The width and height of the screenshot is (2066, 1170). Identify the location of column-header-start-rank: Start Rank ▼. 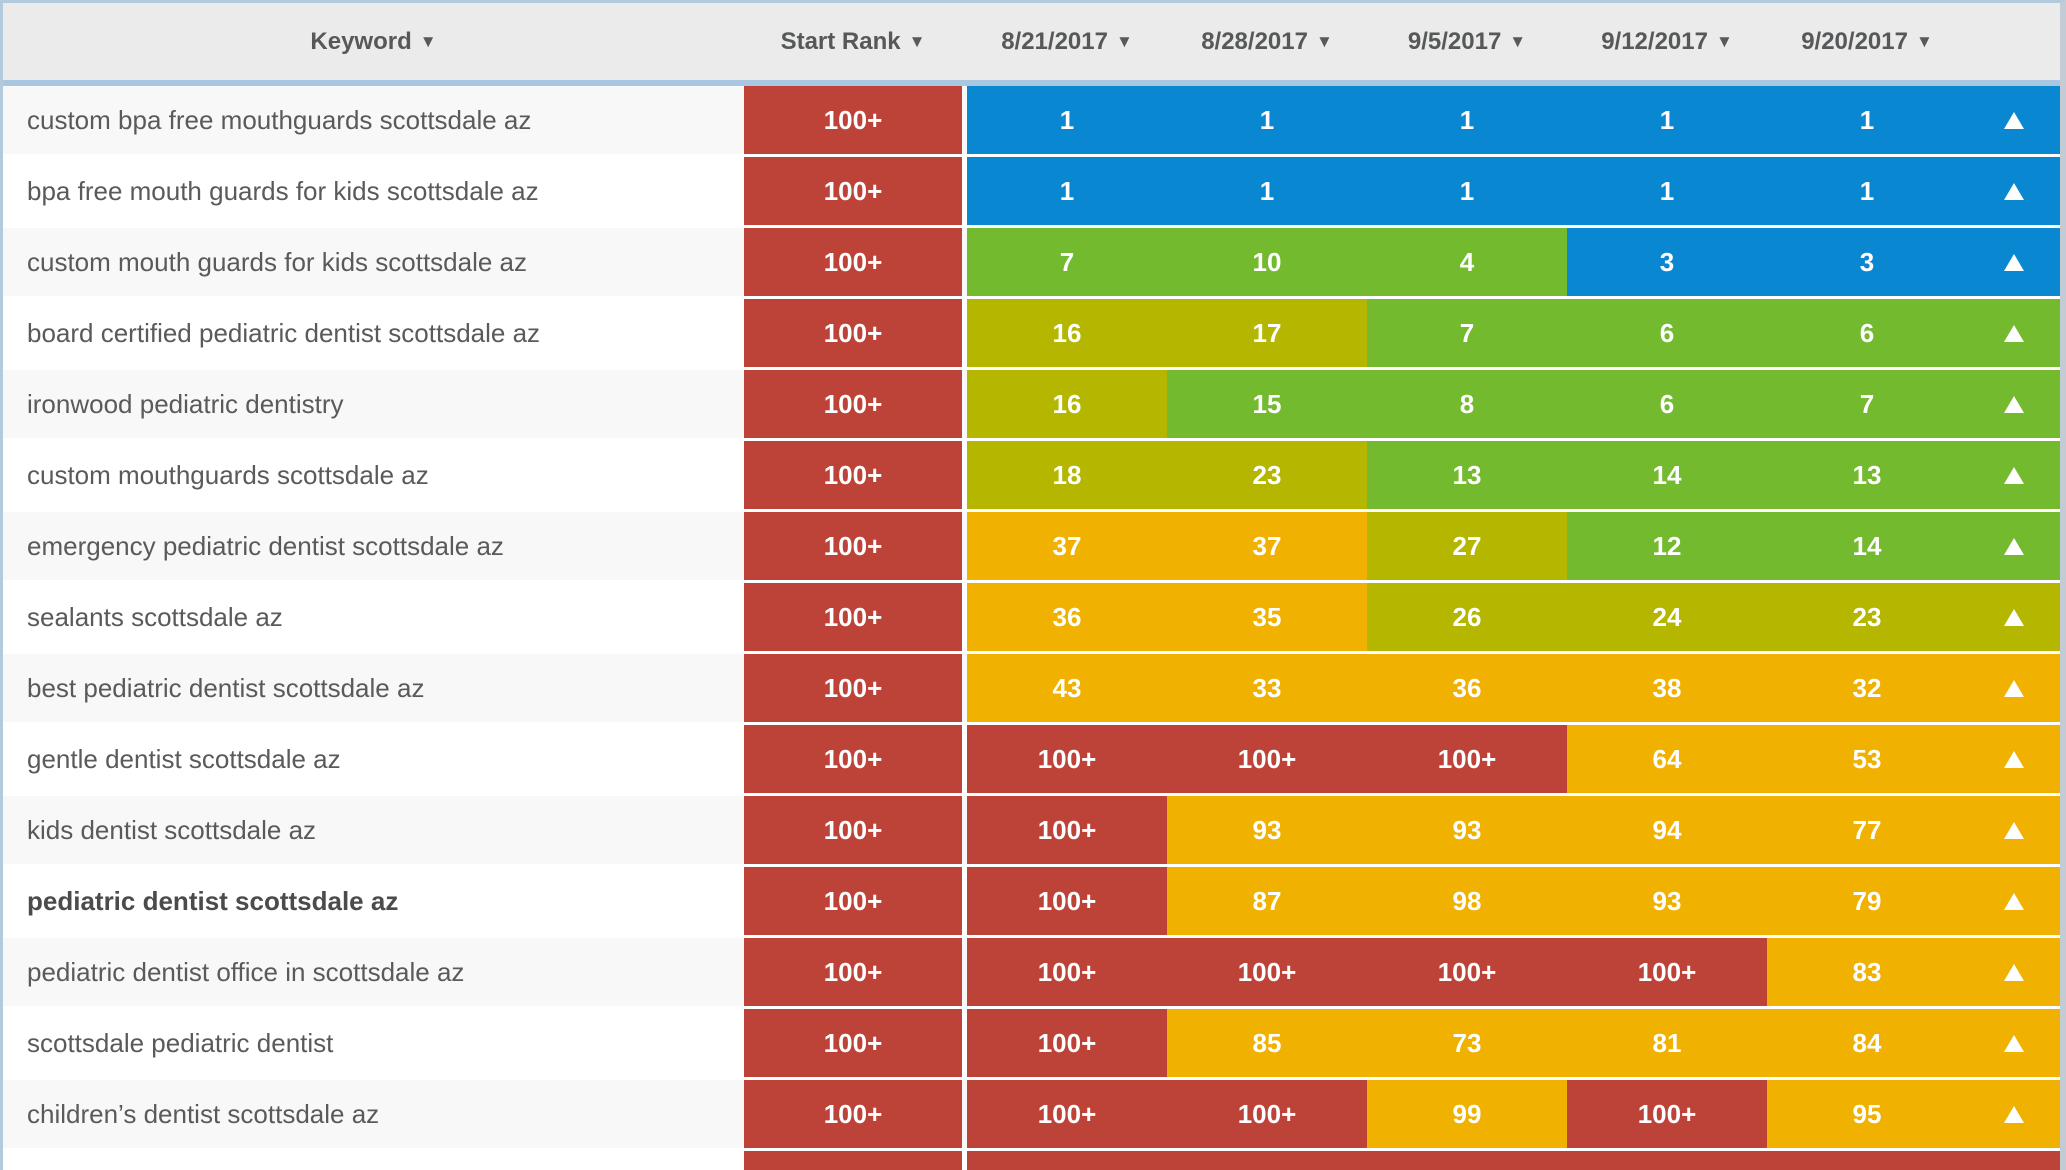
(853, 42).